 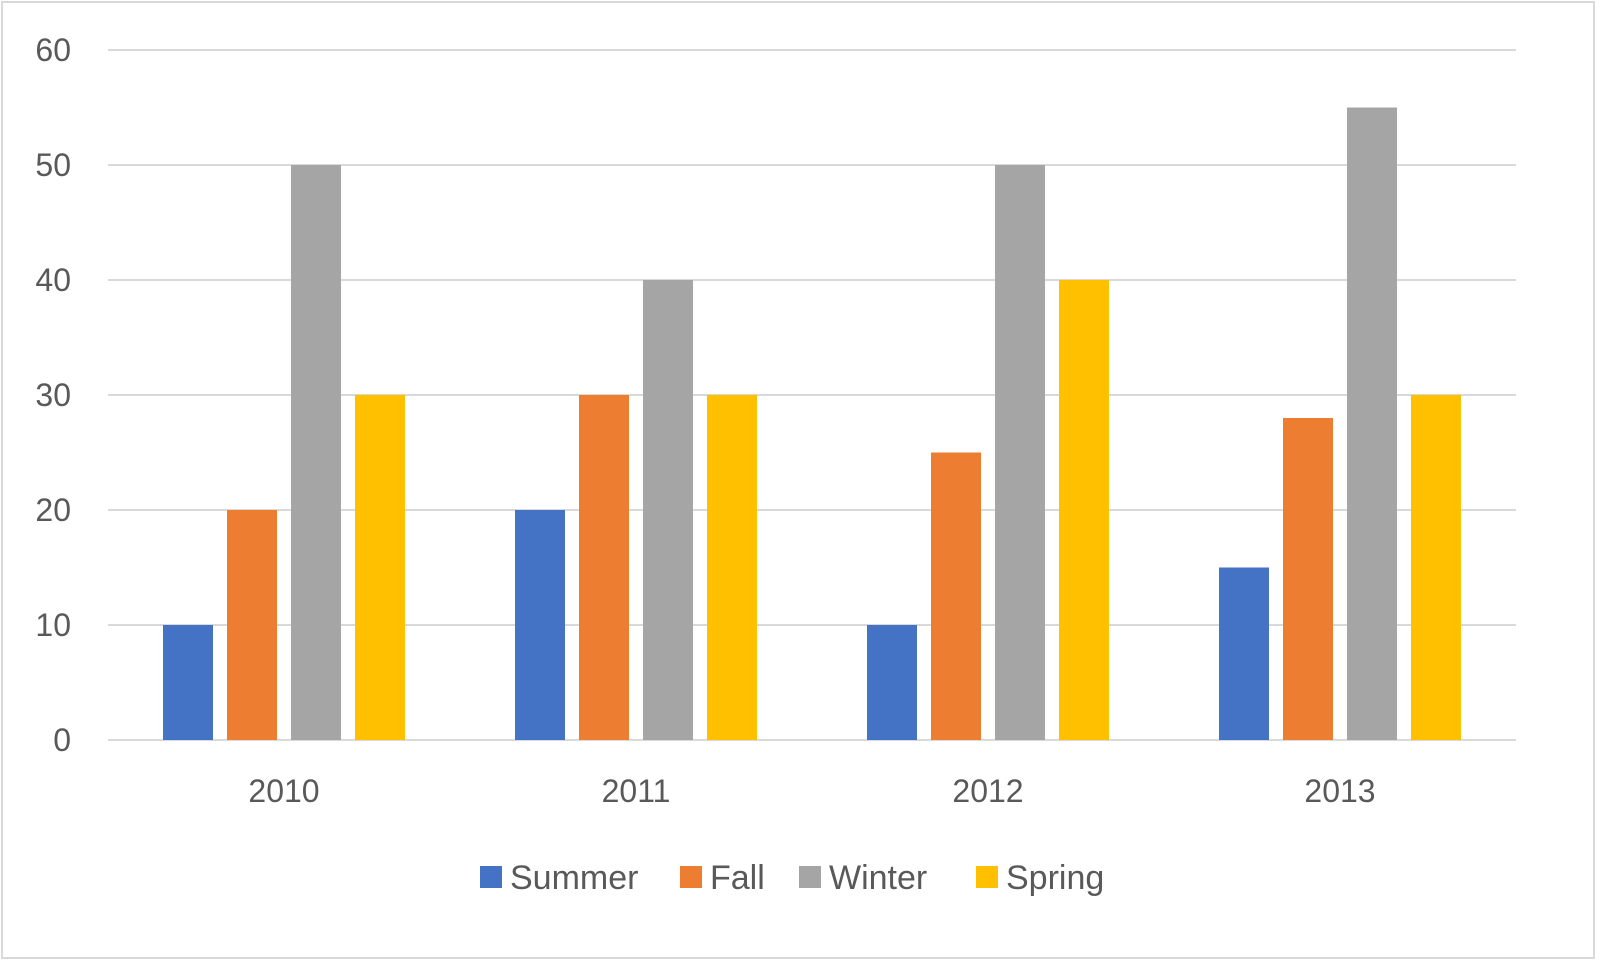 I want to click on x-tick-label: 2013, so click(x=1339, y=791).